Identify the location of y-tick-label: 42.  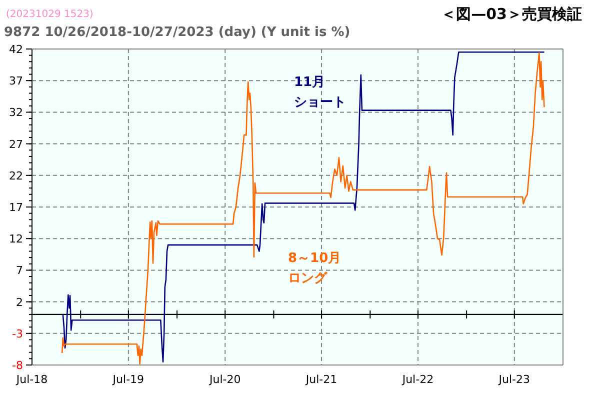
(16, 49).